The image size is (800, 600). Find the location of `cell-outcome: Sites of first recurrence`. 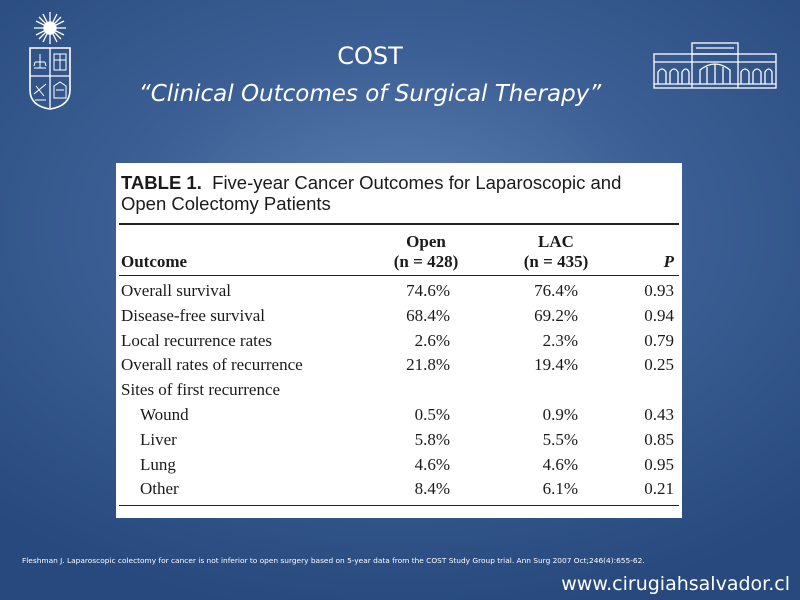

cell-outcome: Sites of first recurrence is located at coordinates (201, 390).